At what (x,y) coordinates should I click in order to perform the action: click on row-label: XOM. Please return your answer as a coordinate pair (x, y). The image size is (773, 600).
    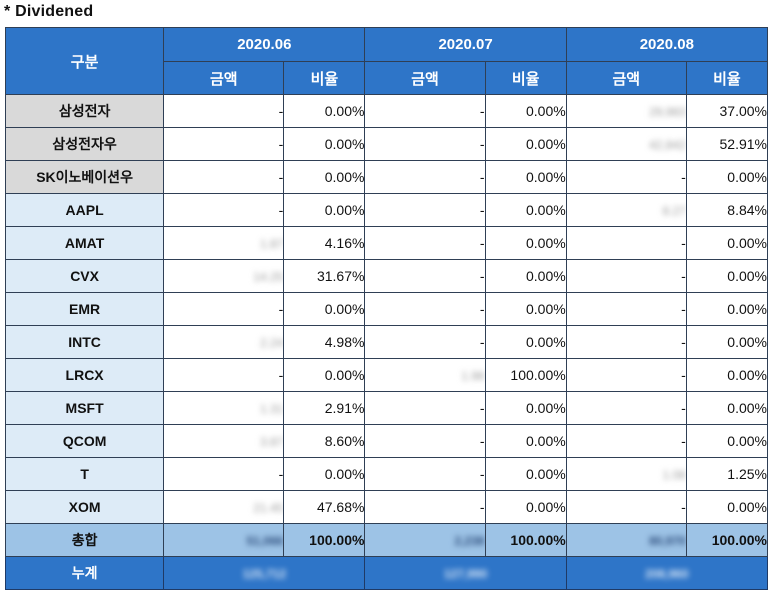
    Looking at the image, I should click on (84, 507).